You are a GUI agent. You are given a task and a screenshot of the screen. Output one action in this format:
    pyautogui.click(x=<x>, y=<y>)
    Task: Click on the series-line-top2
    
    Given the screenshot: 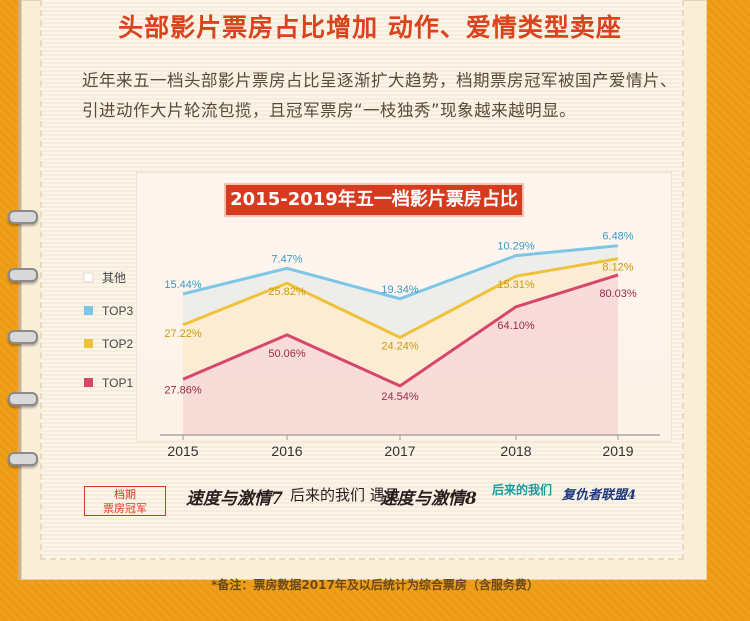 What is the action you would take?
    pyautogui.click(x=400, y=298)
    